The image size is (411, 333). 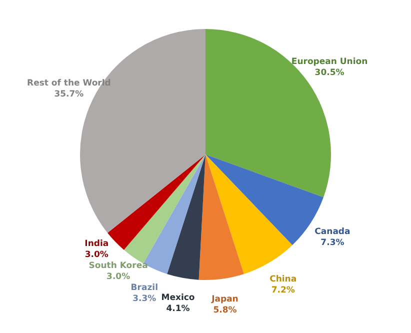 I want to click on data-label: 7.3%, so click(x=332, y=243).